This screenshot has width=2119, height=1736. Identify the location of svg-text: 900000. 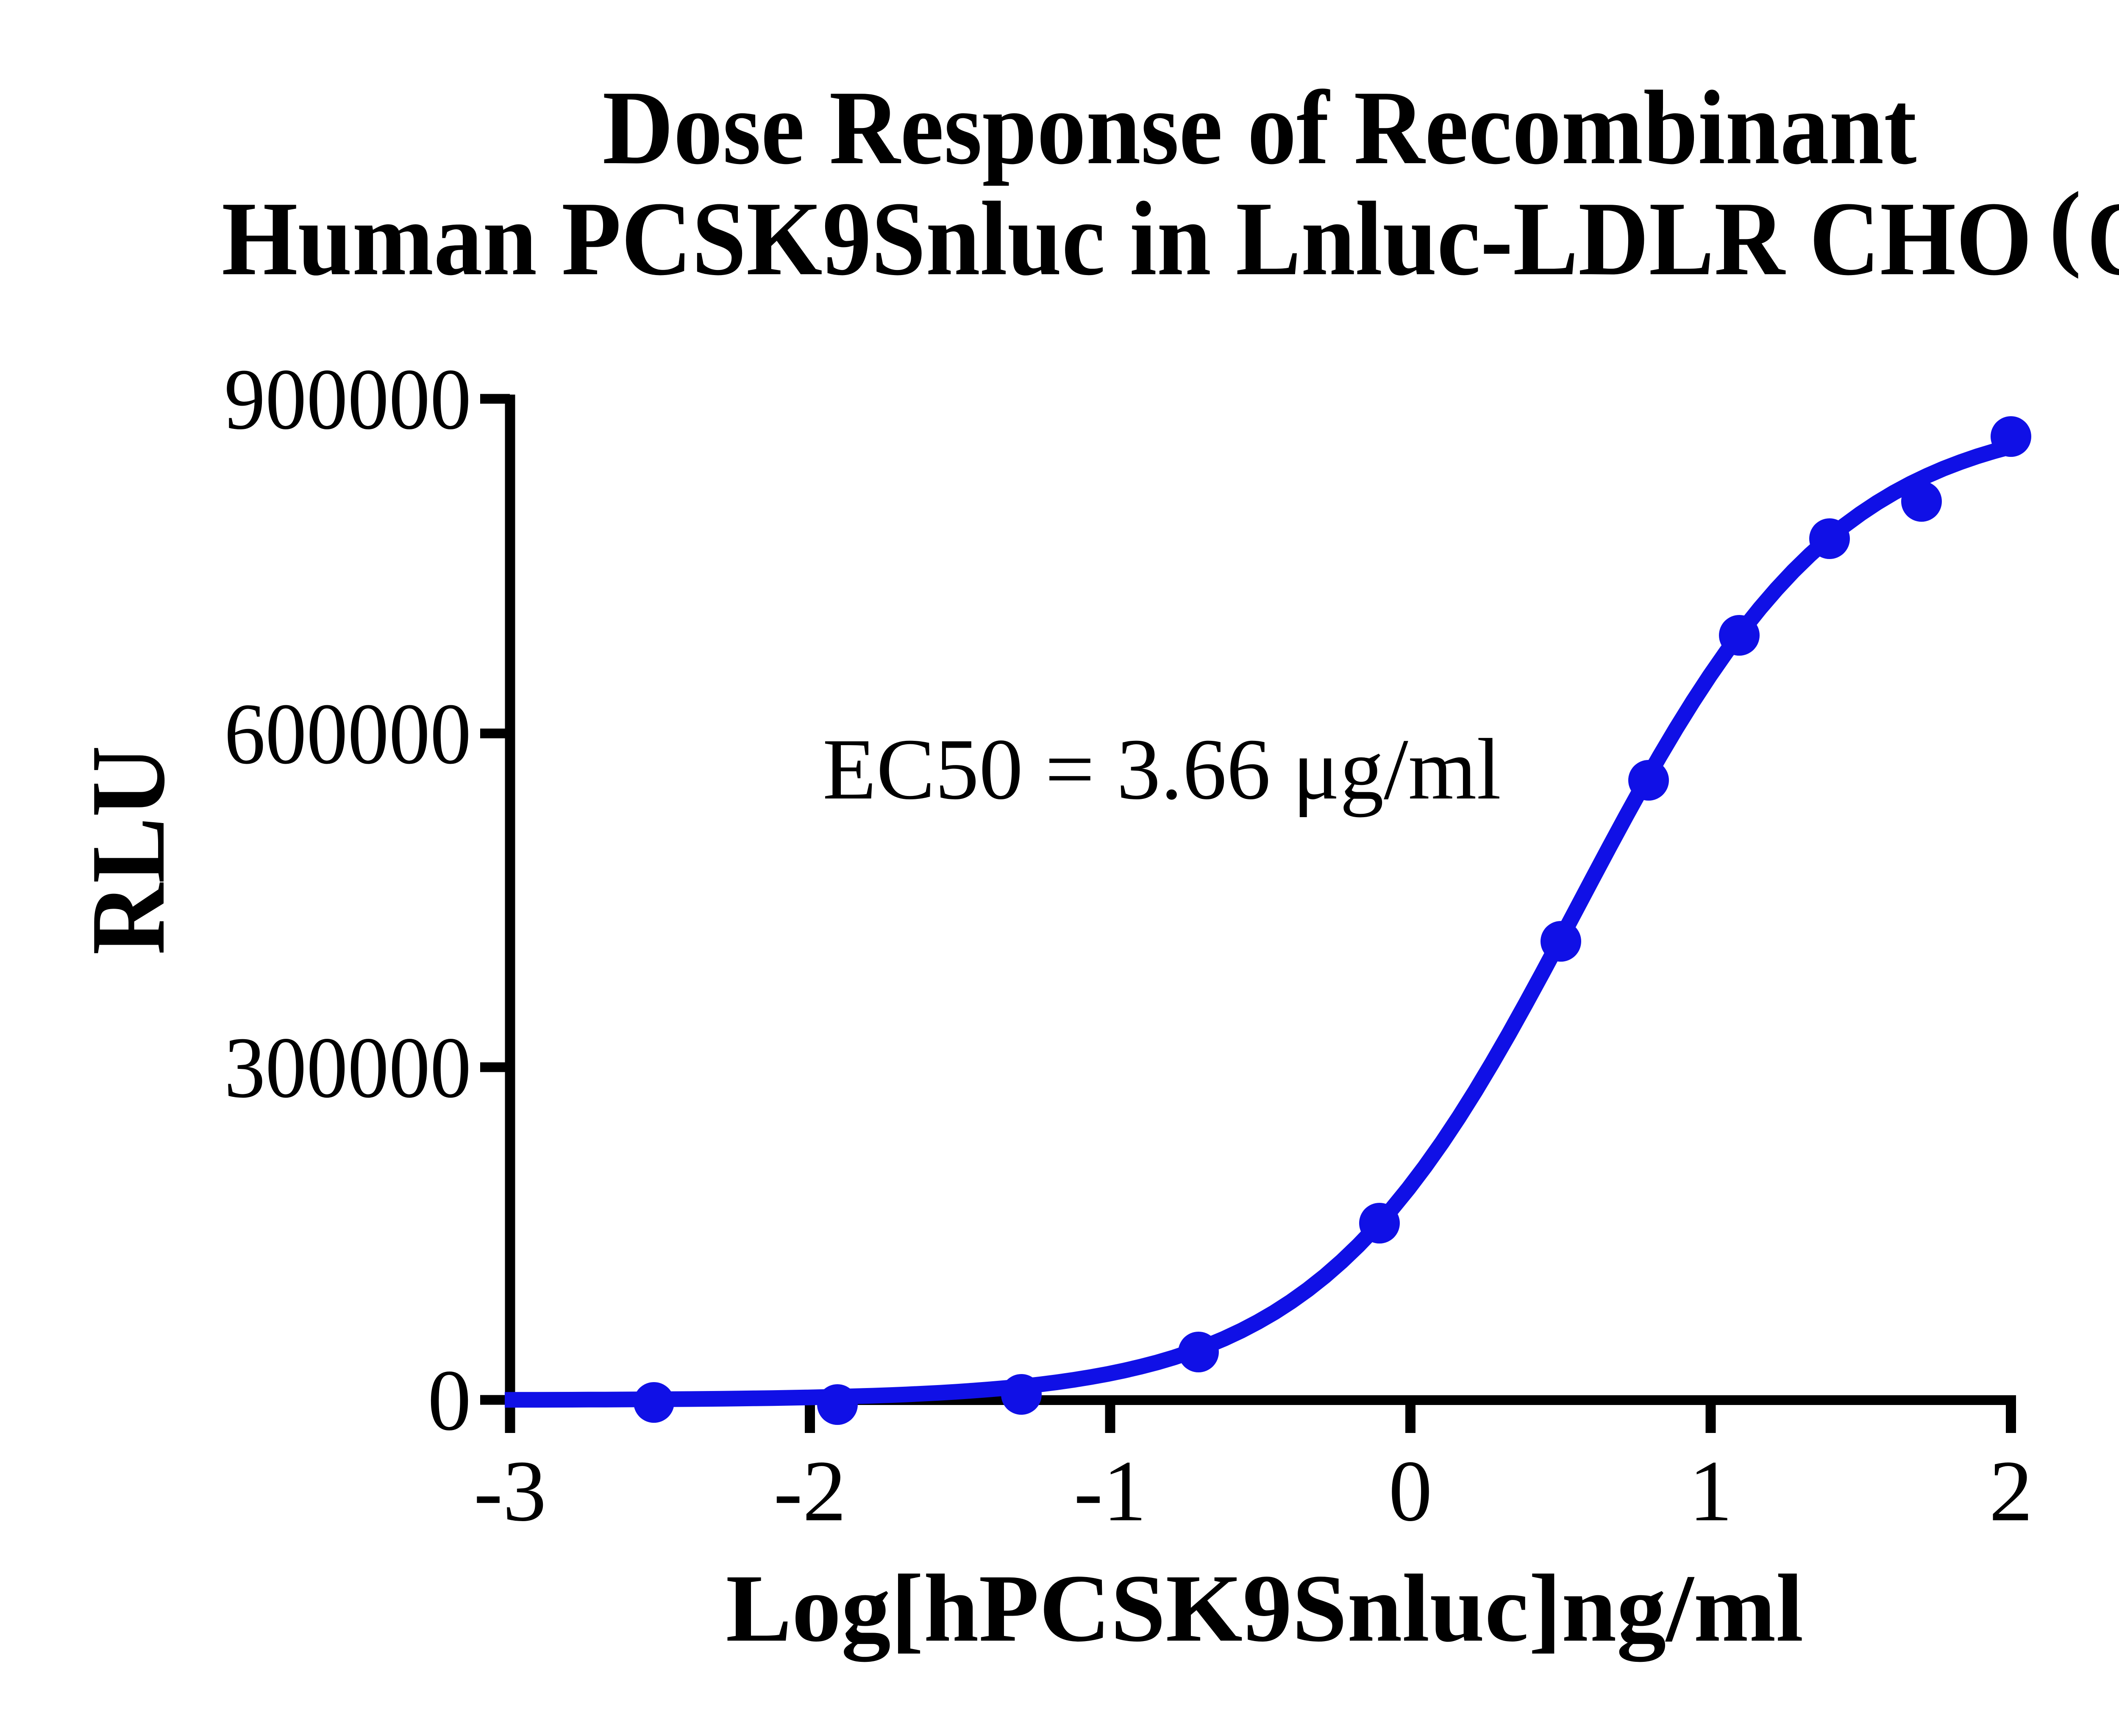
(348, 399).